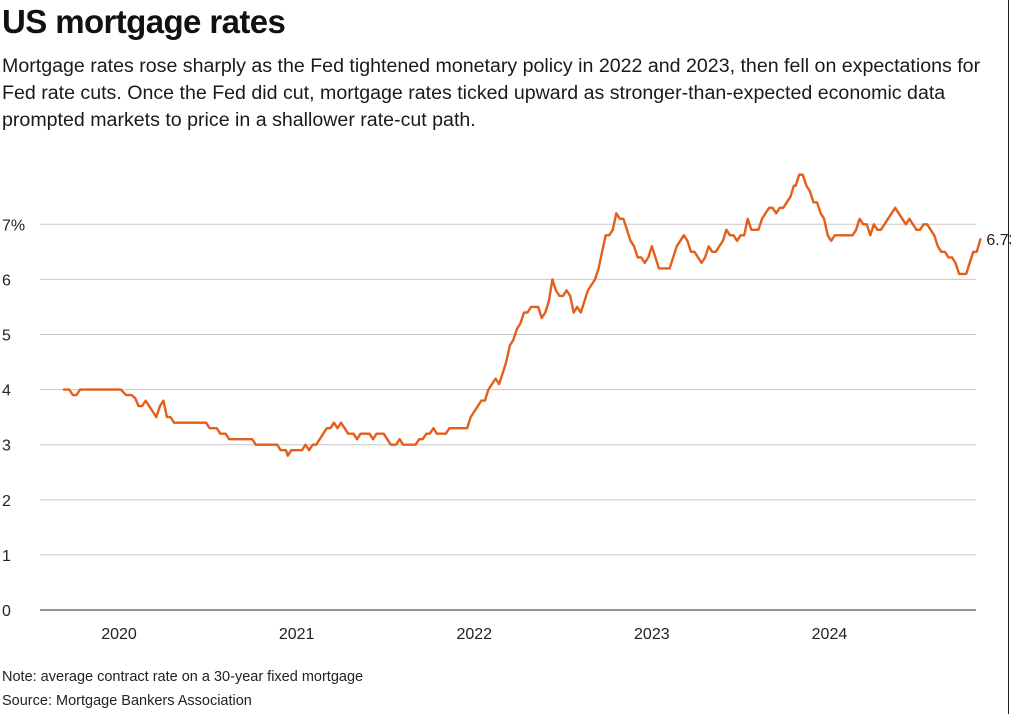  Describe the element at coordinates (6, 336) in the screenshot. I see `y-tick-label: 5` at that location.